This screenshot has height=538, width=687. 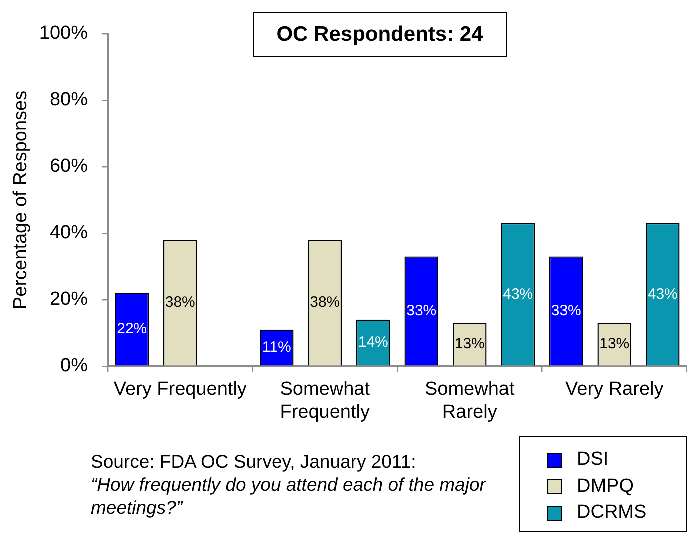 I want to click on x-tick-label: Somewhat Rarely, so click(x=470, y=401).